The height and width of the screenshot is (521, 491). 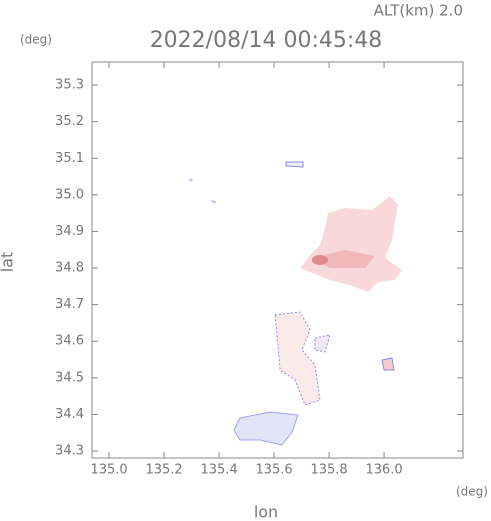 What do you see at coordinates (69, 268) in the screenshot?
I see `y-tick-label: 34.8` at bounding box center [69, 268].